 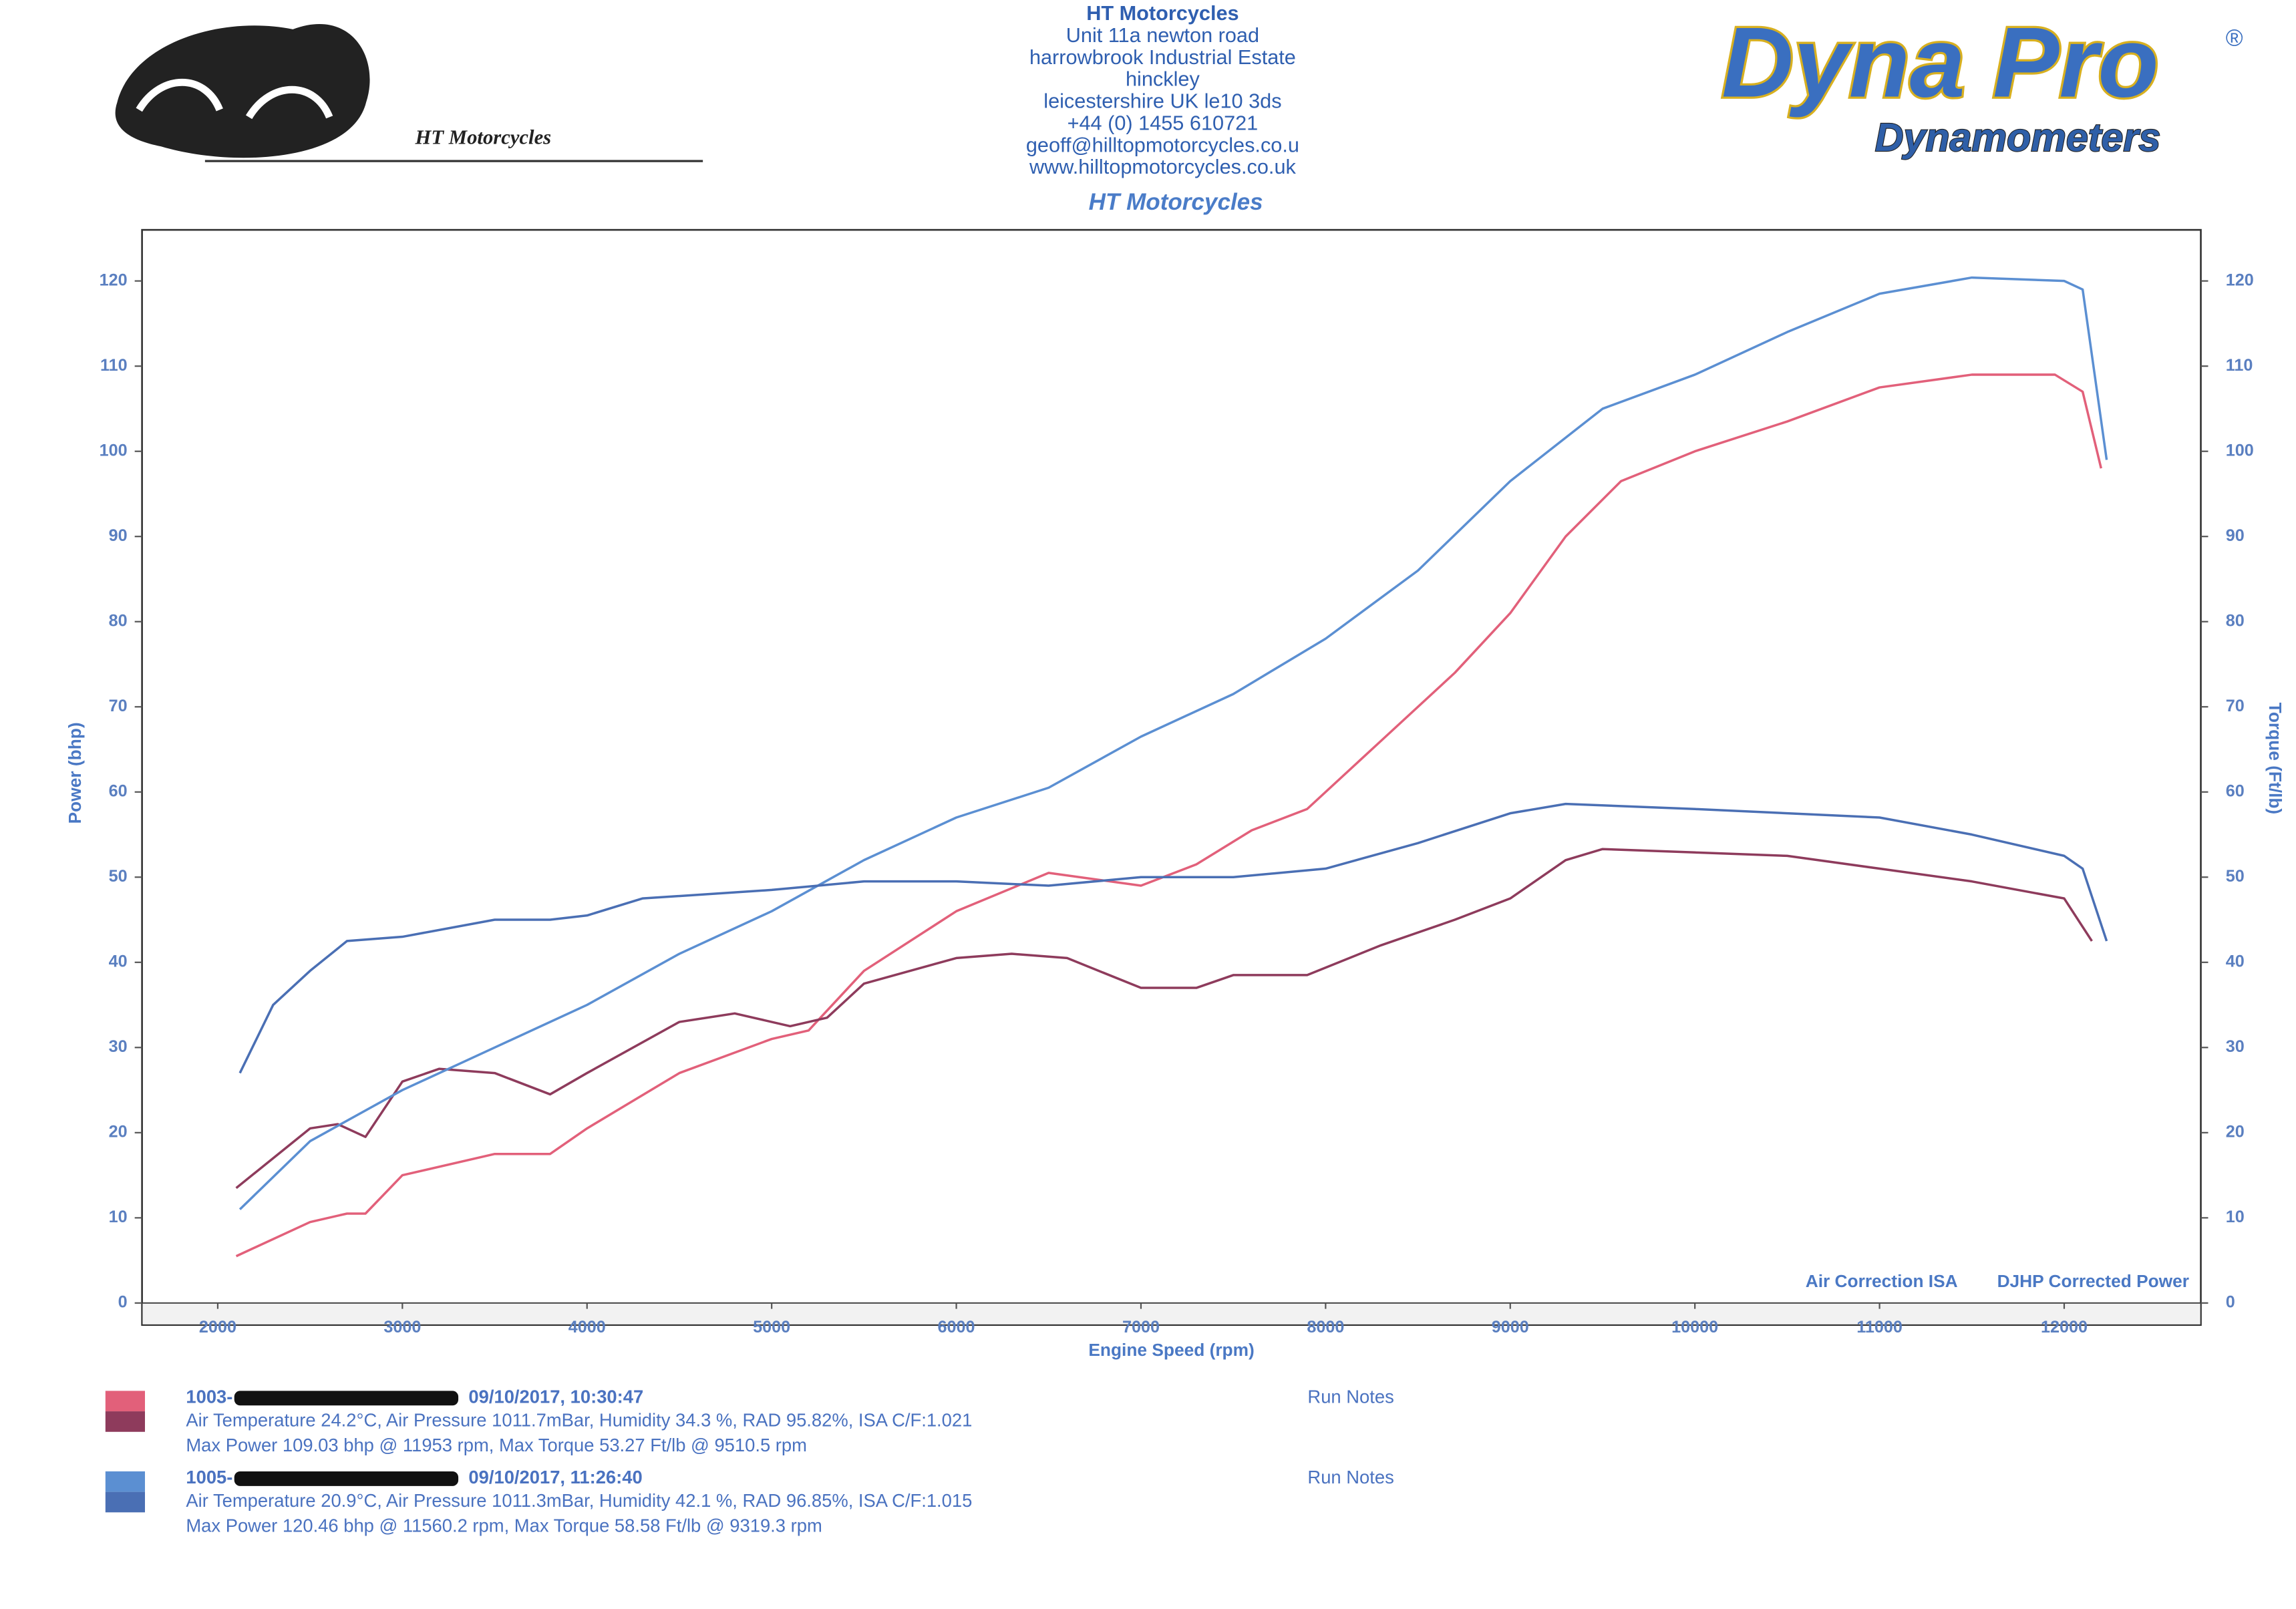 What do you see at coordinates (1141, 1327) in the screenshot?
I see `x-tick-label: 7000` at bounding box center [1141, 1327].